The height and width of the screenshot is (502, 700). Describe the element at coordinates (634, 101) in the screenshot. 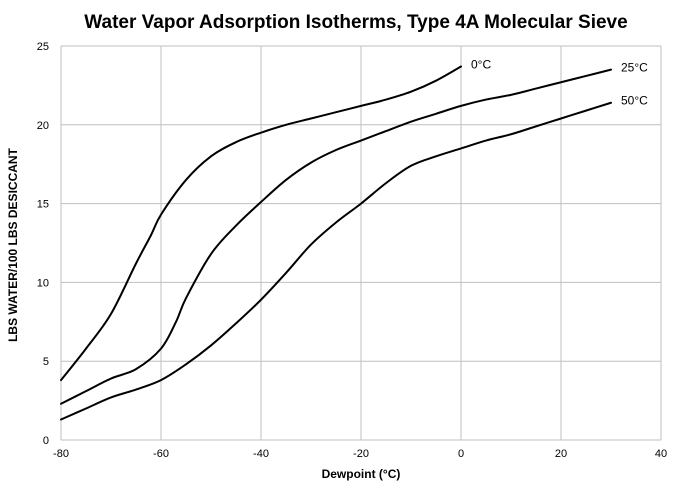

I see `series-label-50c: 50°C` at that location.